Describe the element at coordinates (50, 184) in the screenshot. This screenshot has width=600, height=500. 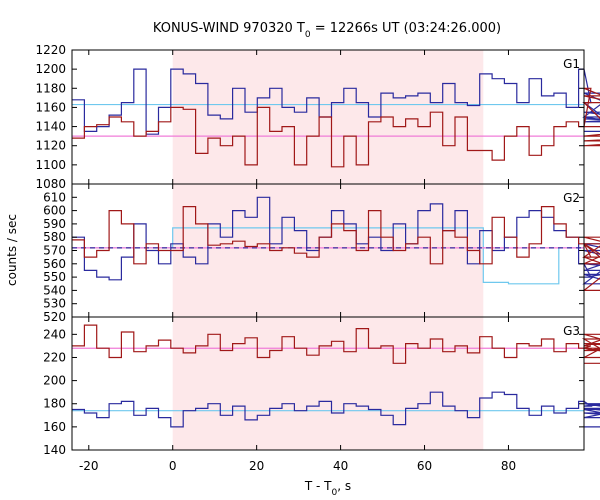
I see `y-tick-label: 1080` at that location.